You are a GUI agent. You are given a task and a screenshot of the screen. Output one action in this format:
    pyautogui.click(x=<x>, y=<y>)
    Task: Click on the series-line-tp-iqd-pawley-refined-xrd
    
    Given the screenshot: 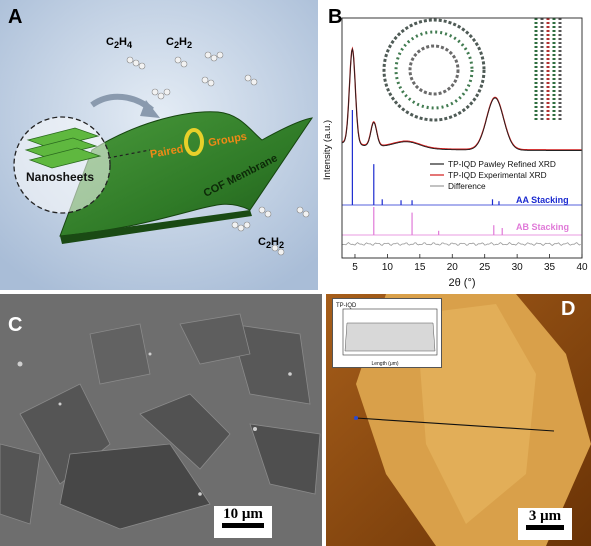 What is the action you would take?
    pyautogui.click(x=461, y=99)
    